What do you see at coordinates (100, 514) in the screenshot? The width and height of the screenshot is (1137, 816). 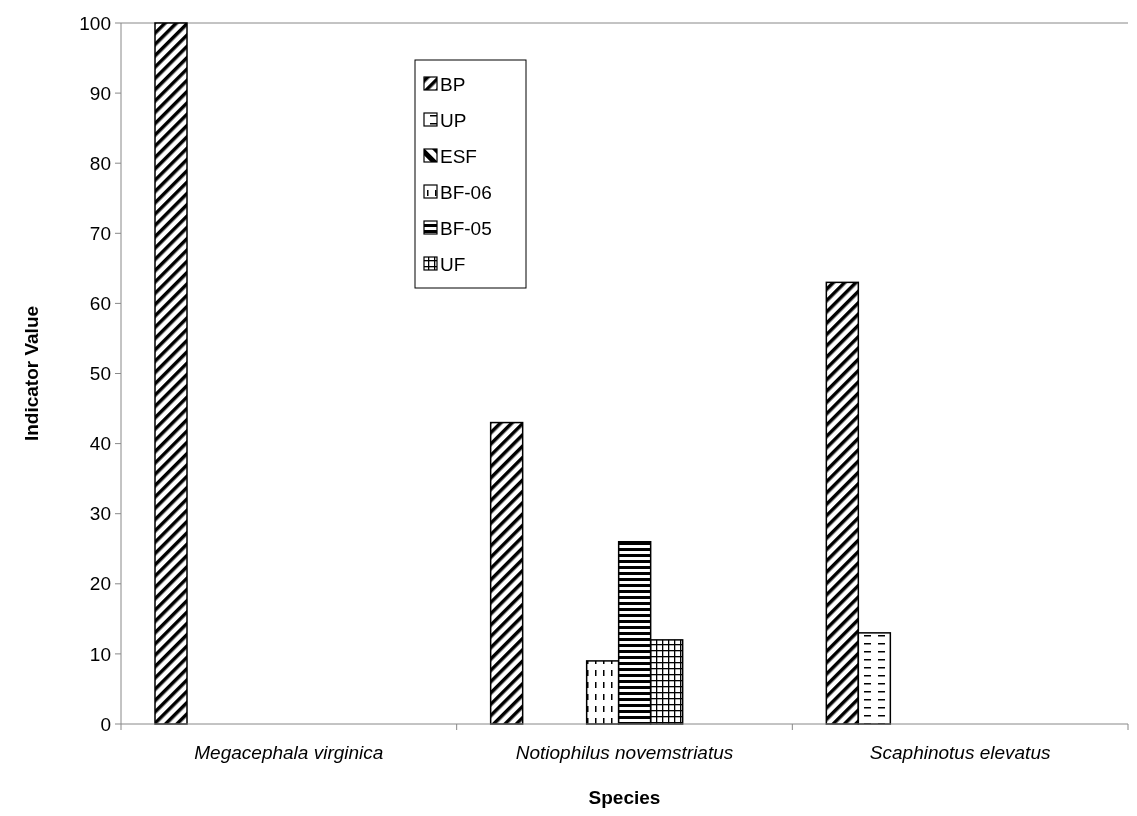 I see `y-tick-label: 30` at bounding box center [100, 514].